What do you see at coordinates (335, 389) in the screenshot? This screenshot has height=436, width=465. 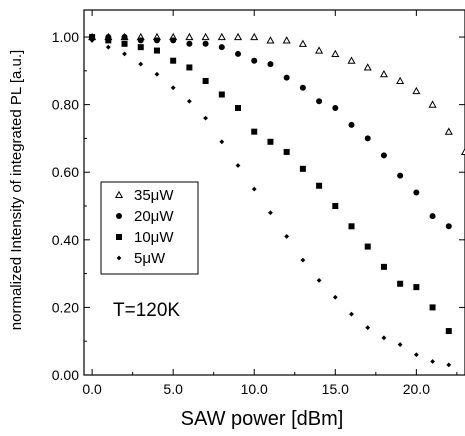 I see `x-tick-label: 15.0` at bounding box center [335, 389].